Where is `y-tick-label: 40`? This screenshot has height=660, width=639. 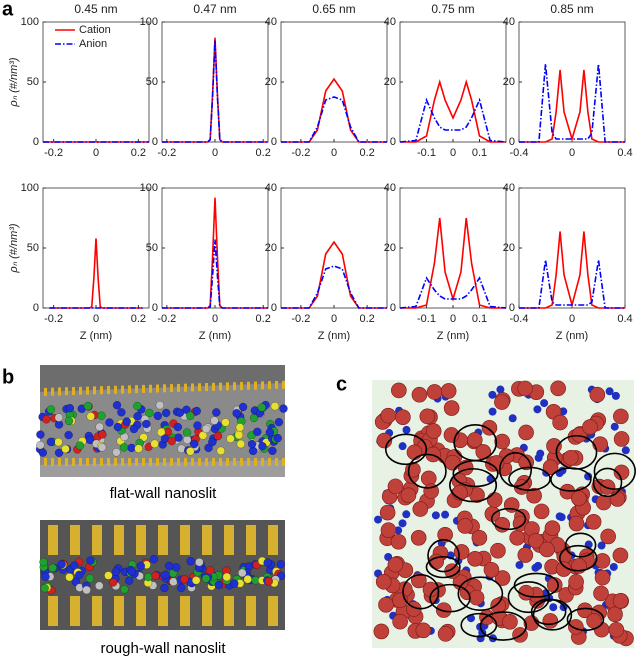 y-tick-label: 40 is located at coordinates (271, 22).